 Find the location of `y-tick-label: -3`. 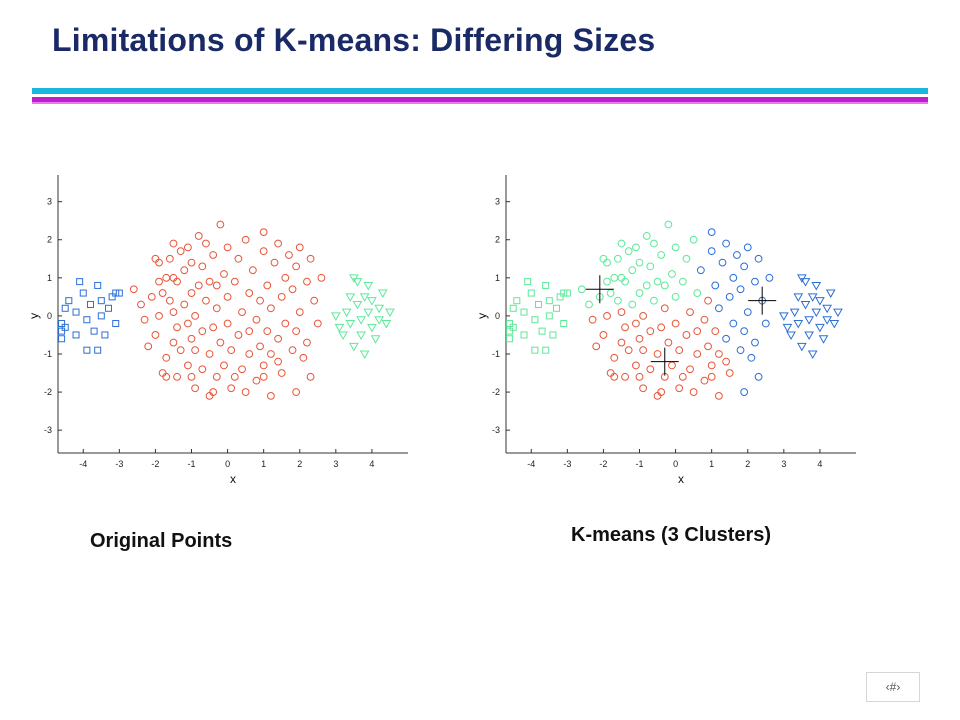

y-tick-label: -3 is located at coordinates (48, 430).